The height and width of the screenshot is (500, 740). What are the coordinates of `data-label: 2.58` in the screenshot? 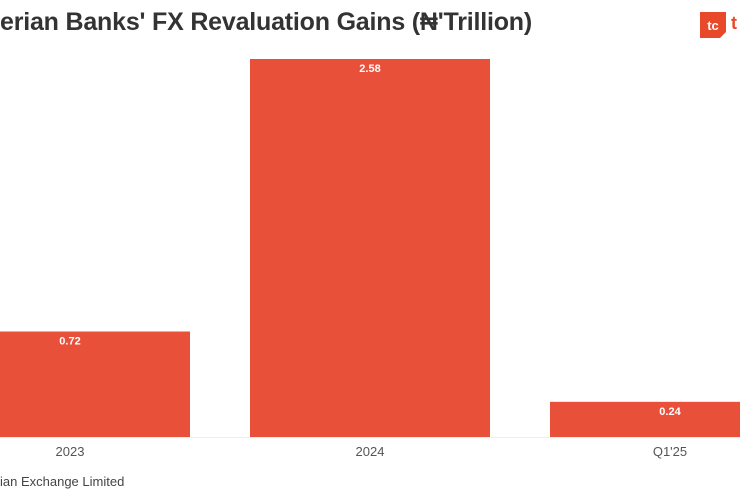 It's located at (369, 69).